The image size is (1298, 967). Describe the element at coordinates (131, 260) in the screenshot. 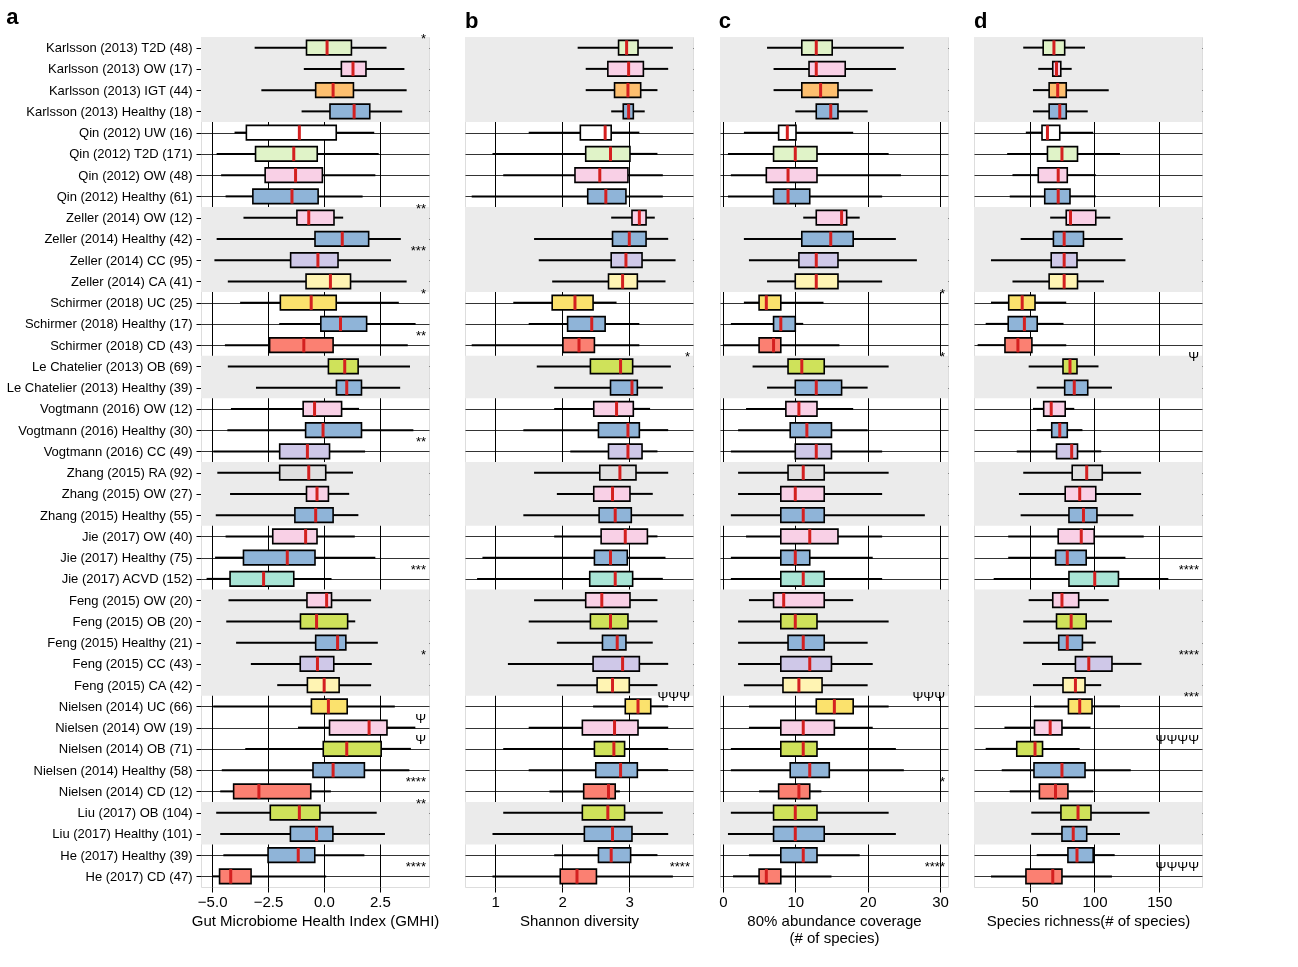

I see `y-tick-label: Zeller (2014) CC (95)` at that location.